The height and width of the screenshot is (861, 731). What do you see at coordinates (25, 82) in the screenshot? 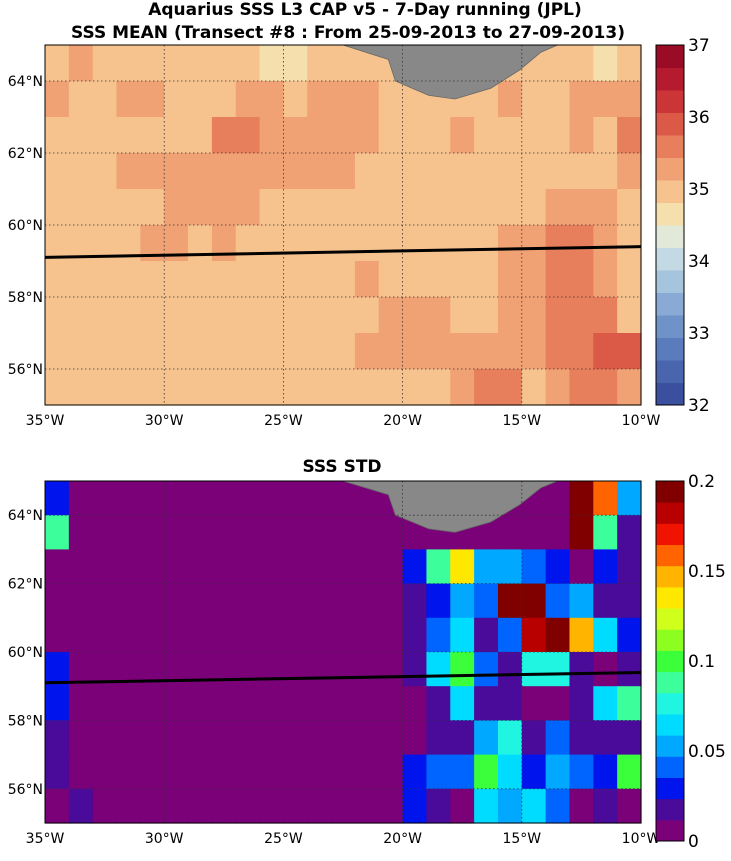
I see `y-tick-label: 64°N` at bounding box center [25, 82].